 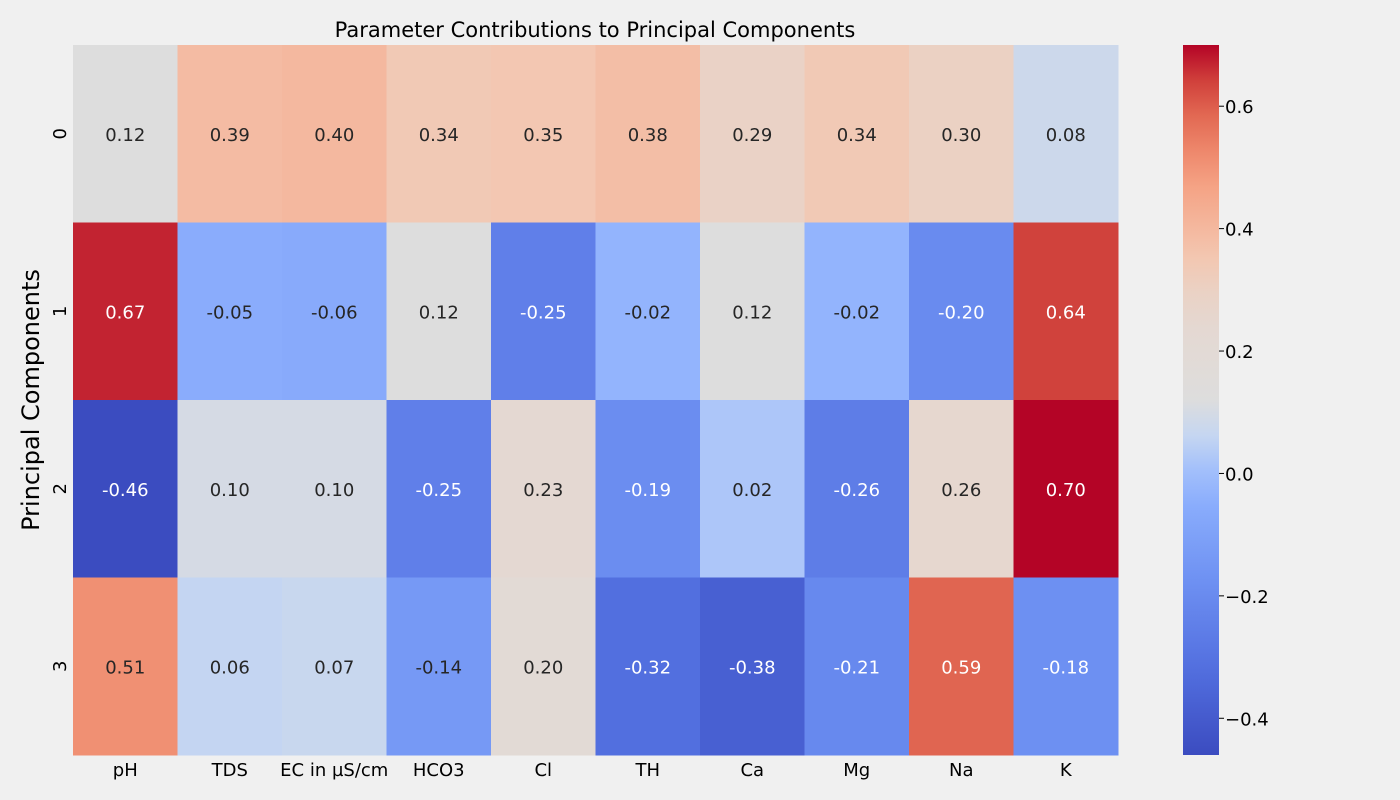 What do you see at coordinates (1247, 597) in the screenshot?
I see `colorbar-tick-label: −0.2` at bounding box center [1247, 597].